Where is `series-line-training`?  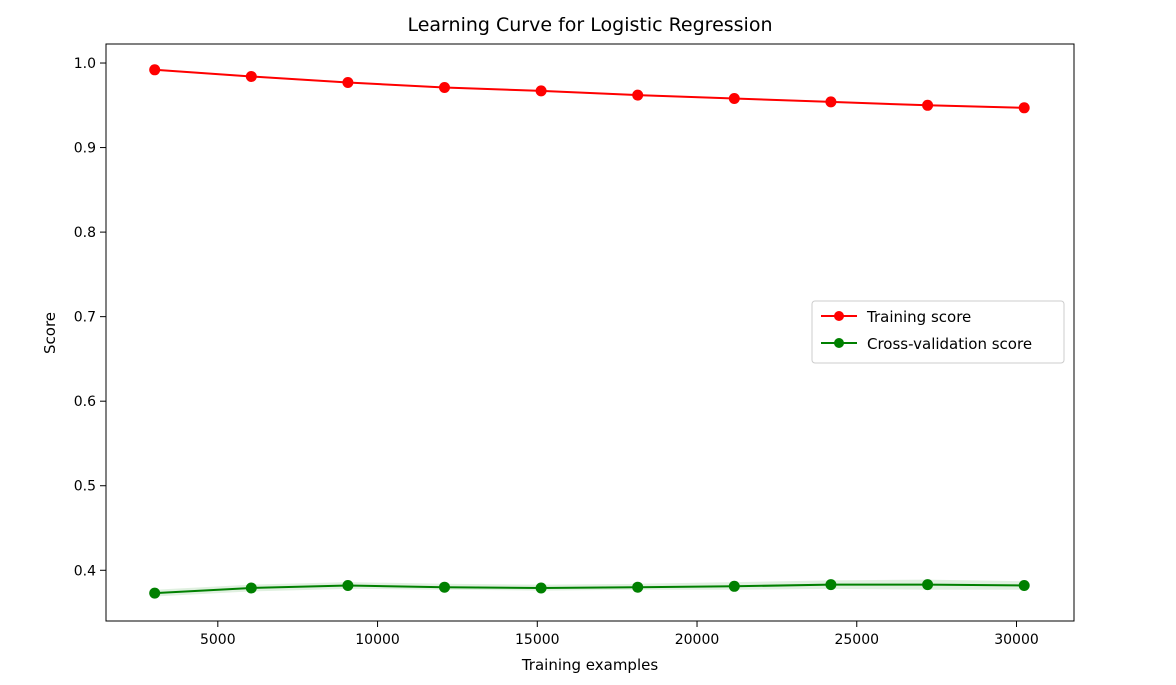
series-line-training is located at coordinates (589, 88).